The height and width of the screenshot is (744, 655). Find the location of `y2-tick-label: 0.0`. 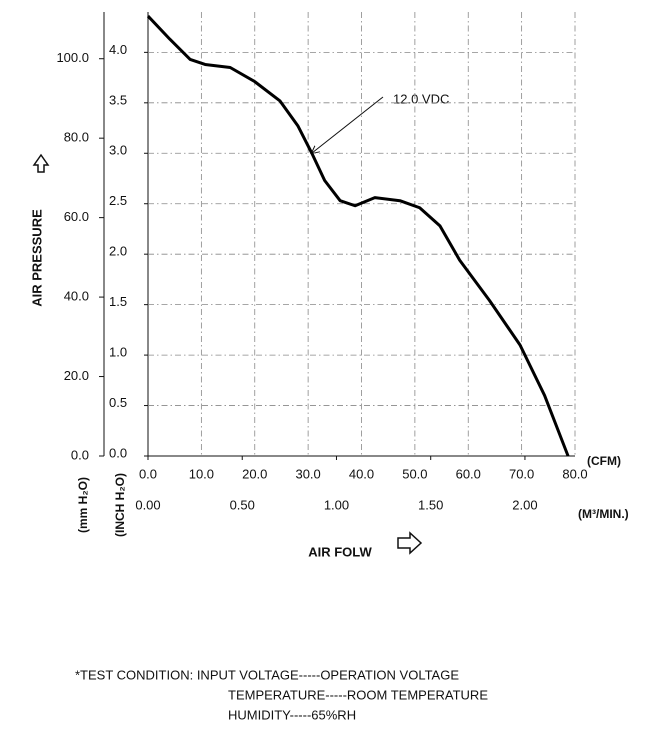

y2-tick-label: 0.0 is located at coordinates (80, 454).